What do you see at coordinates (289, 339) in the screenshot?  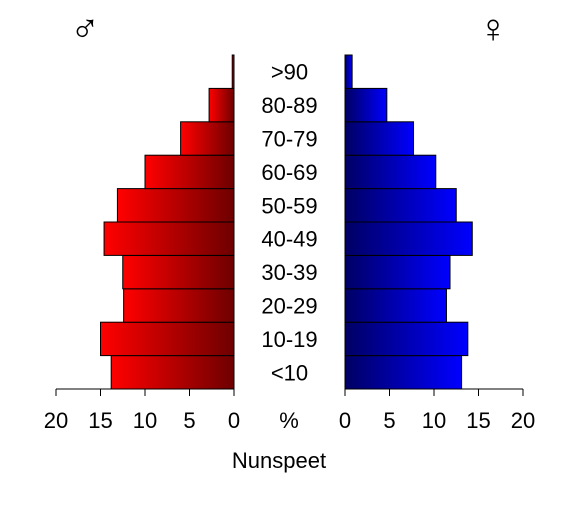 I see `age-group-label: 10-19` at bounding box center [289, 339].